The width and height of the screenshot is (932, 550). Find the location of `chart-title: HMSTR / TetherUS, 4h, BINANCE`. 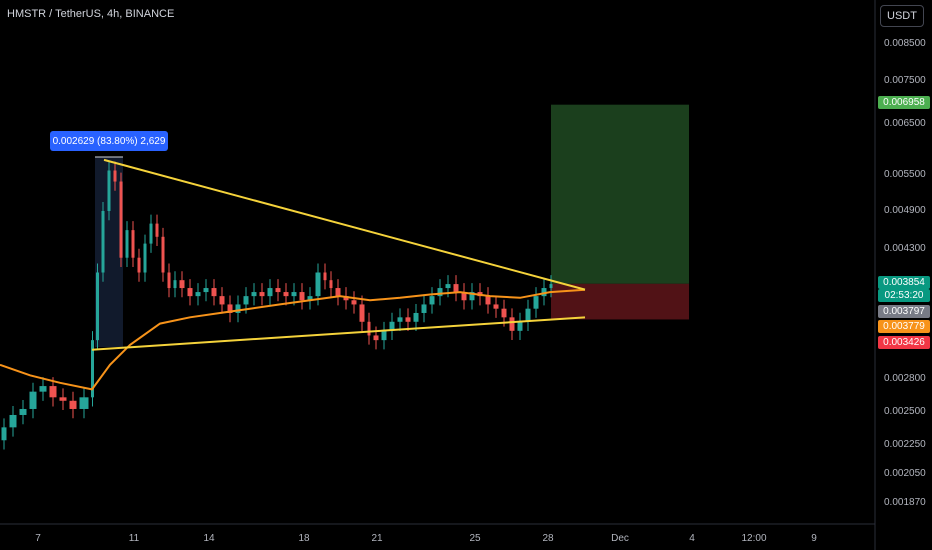

chart-title: HMSTR / TetherUS, 4h, BINANCE is located at coordinates (91, 14).